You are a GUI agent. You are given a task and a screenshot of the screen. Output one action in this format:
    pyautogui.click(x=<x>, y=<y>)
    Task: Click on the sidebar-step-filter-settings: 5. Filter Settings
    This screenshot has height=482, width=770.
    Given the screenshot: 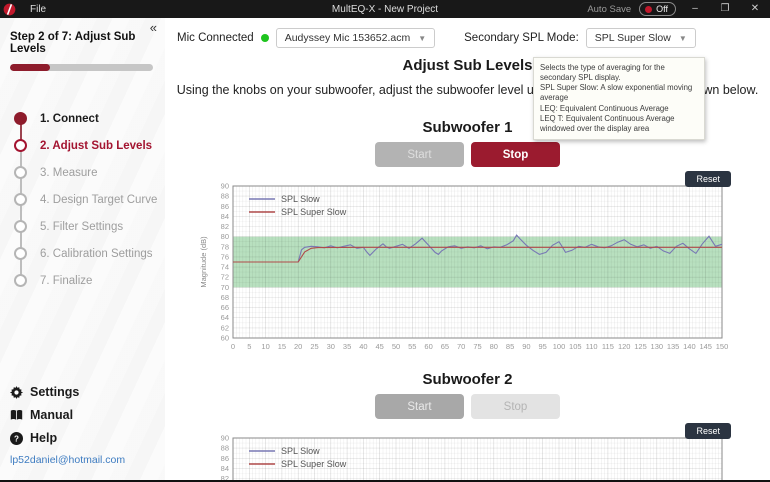 What is the action you would take?
    pyautogui.click(x=82, y=226)
    